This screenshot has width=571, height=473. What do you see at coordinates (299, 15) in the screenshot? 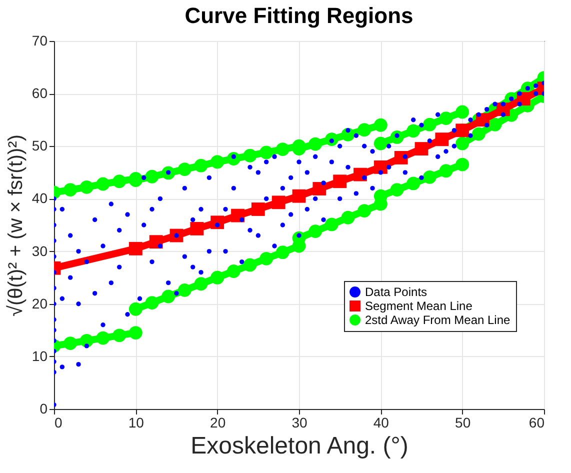
I see `chart-title: Curve Fitting Regions` at bounding box center [299, 15].